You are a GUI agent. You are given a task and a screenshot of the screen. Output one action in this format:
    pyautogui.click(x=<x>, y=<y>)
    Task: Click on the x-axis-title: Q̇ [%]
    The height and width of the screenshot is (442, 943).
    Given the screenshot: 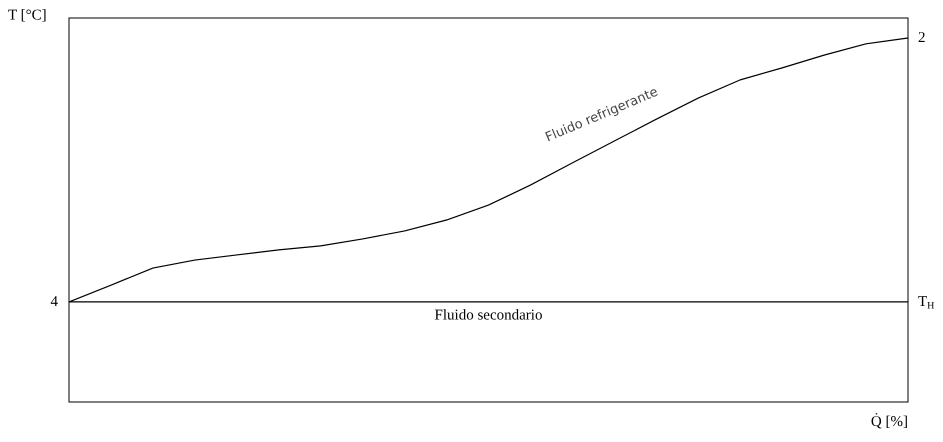 What is the action you would take?
    pyautogui.click(x=889, y=421)
    